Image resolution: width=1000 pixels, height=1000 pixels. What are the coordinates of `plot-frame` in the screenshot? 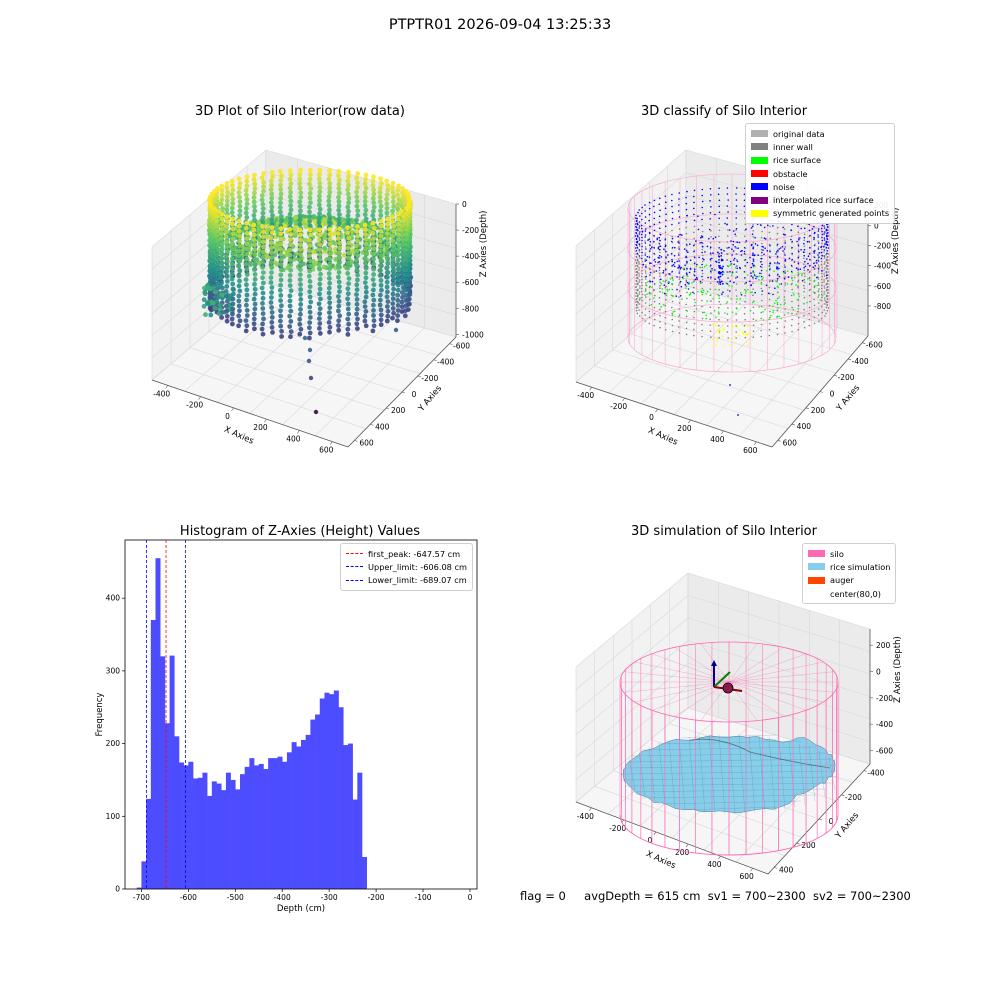 It's located at (301, 714).